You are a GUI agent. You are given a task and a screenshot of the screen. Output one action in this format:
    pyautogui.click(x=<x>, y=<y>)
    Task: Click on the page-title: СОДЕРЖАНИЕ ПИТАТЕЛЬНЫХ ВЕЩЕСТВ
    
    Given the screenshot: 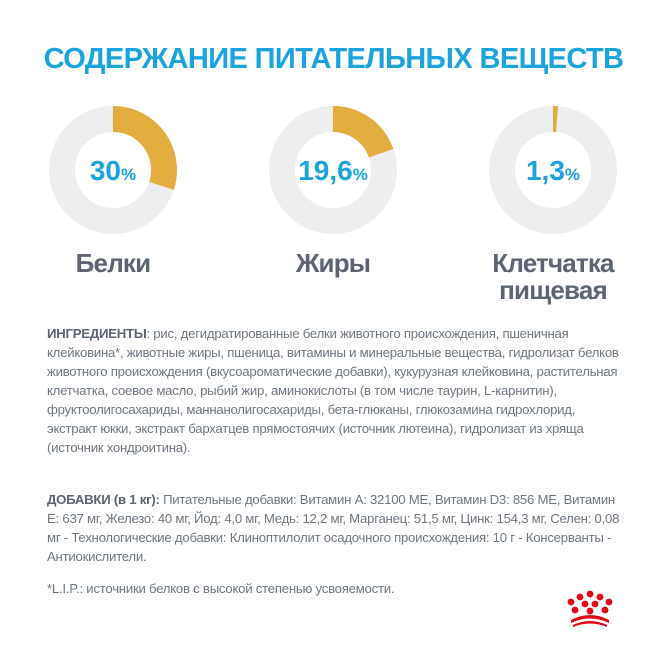 What is the action you would take?
    pyautogui.click(x=333, y=59)
    